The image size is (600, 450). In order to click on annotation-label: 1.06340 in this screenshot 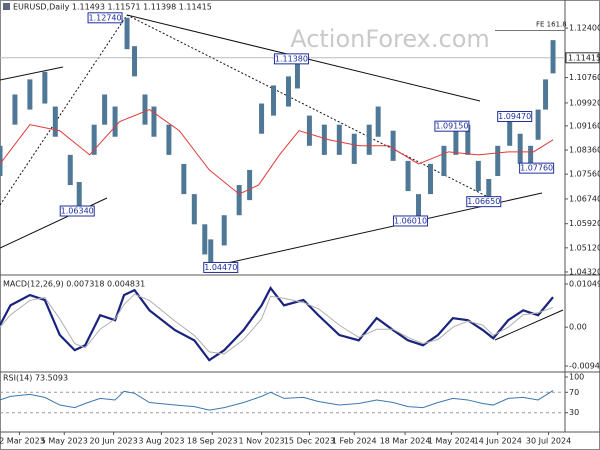, I will do `click(77, 211)`.